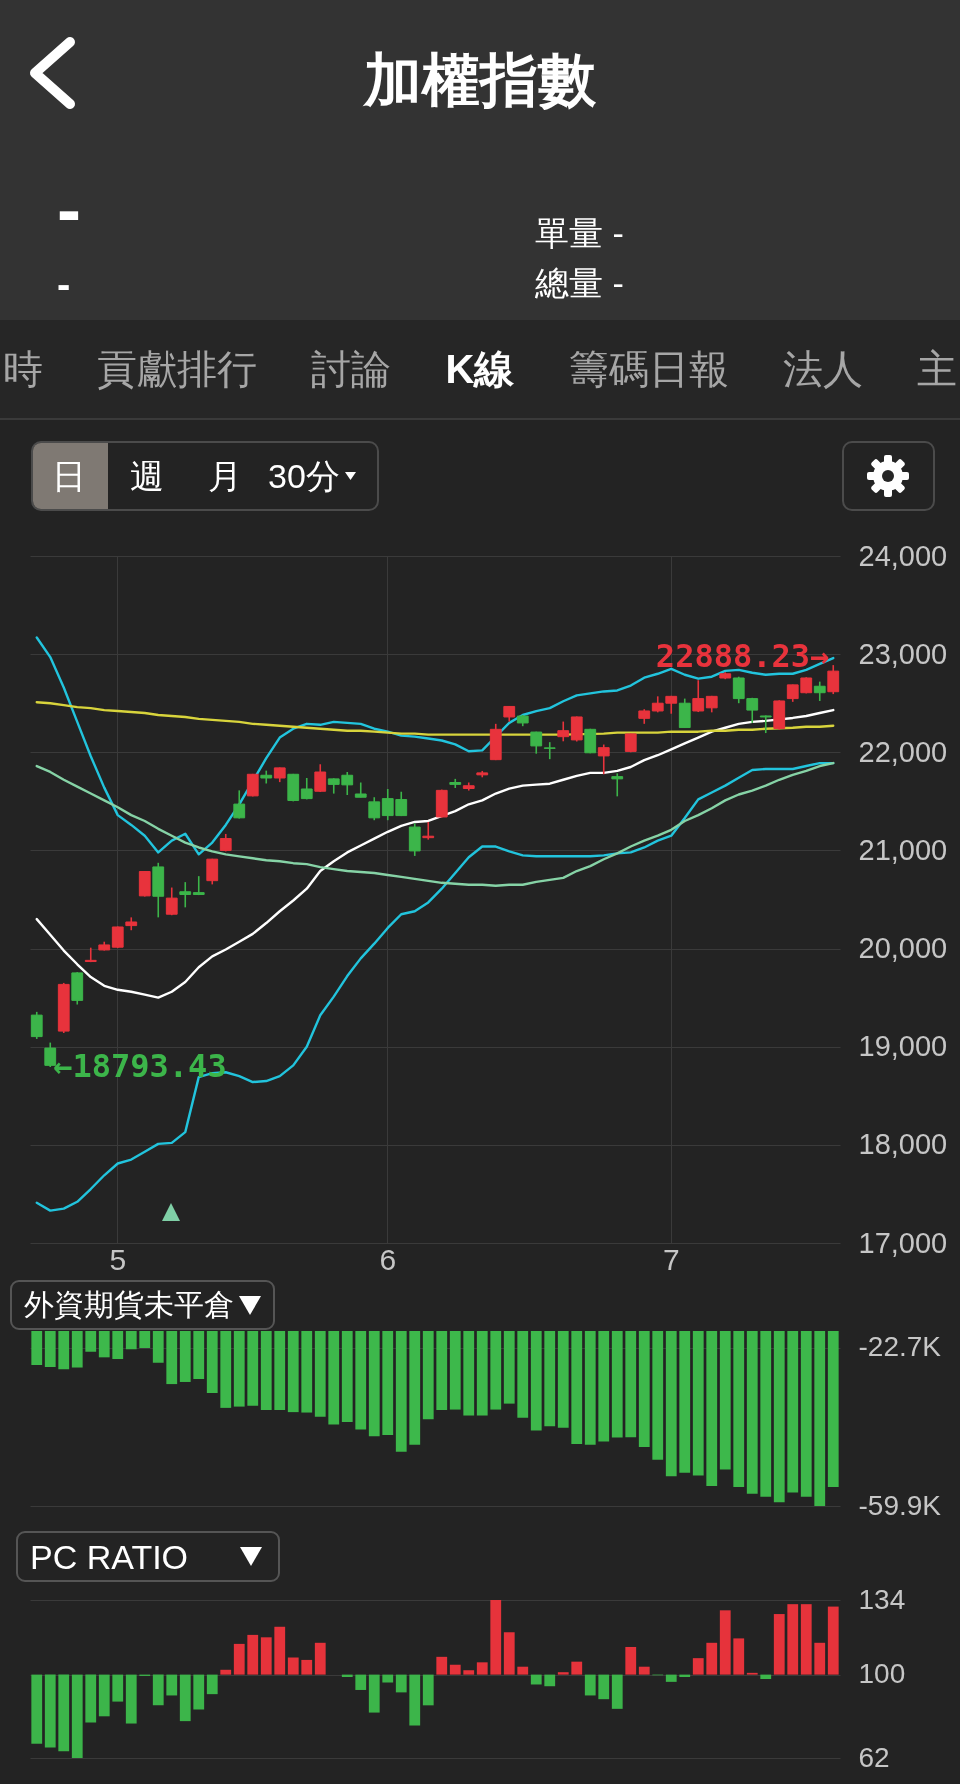 This screenshot has height=1784, width=960. Describe the element at coordinates (903, 849) in the screenshot. I see `y-tick-label: 21,000` at that location.